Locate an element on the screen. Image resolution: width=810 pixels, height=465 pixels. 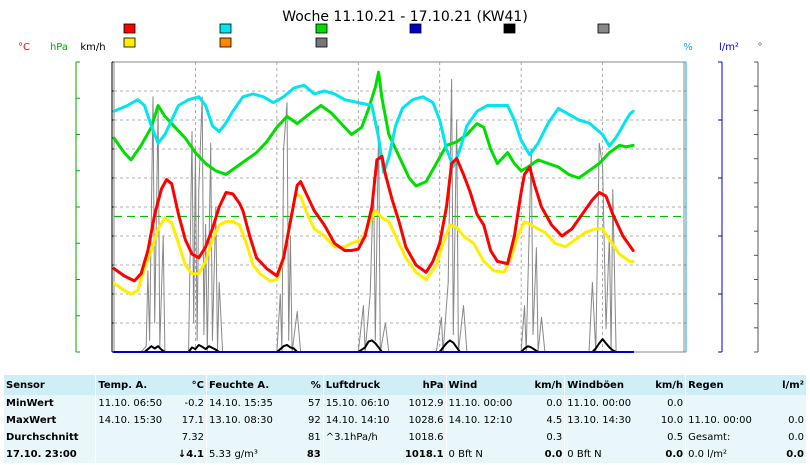
stats-cell-value: 1028.6 is located at coordinates (422, 420).